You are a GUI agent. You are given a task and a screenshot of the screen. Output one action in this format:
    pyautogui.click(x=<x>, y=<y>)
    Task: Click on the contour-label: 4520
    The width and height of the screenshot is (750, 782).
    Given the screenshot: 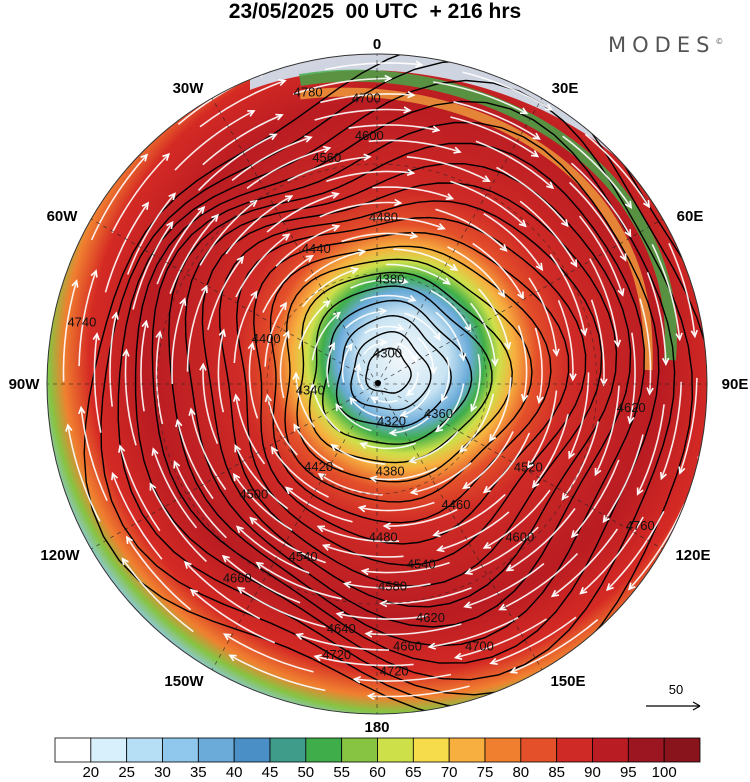 What is the action you would take?
    pyautogui.click(x=528, y=466)
    